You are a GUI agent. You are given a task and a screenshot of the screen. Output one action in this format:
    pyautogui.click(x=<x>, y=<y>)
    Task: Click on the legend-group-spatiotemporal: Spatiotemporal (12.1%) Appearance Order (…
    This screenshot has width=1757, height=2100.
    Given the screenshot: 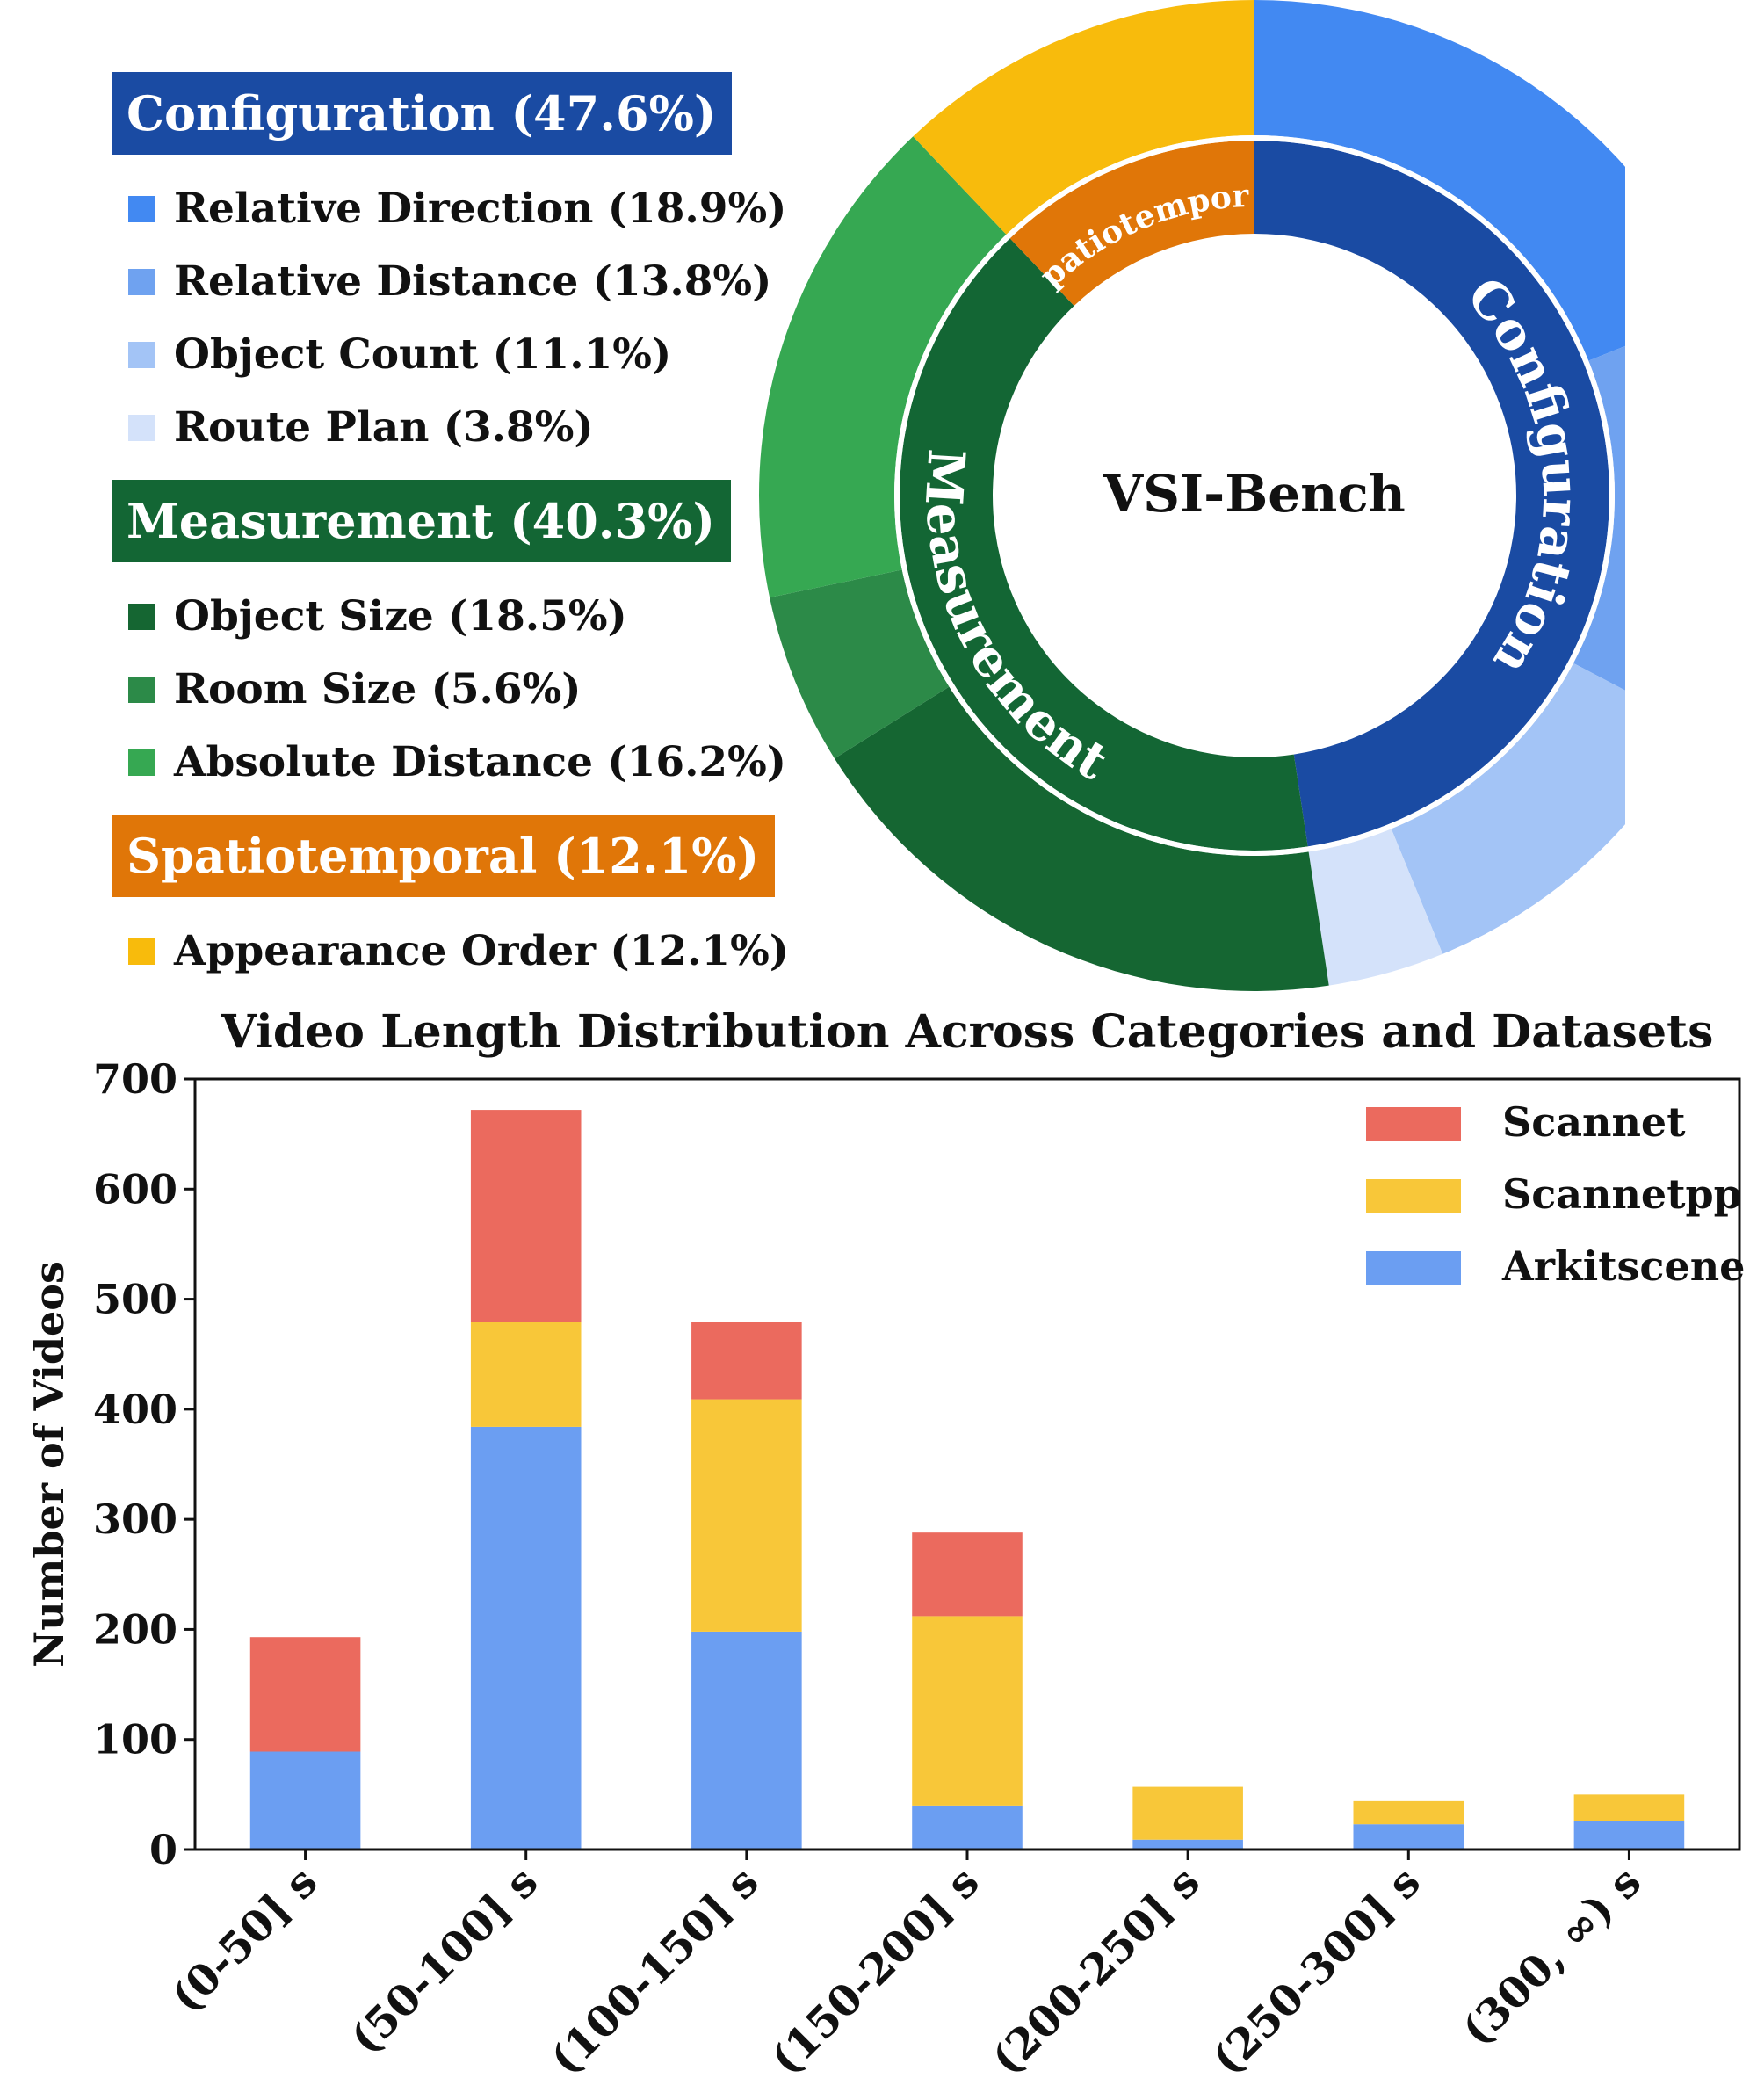 What is the action you would take?
    pyautogui.click(x=450, y=901)
    